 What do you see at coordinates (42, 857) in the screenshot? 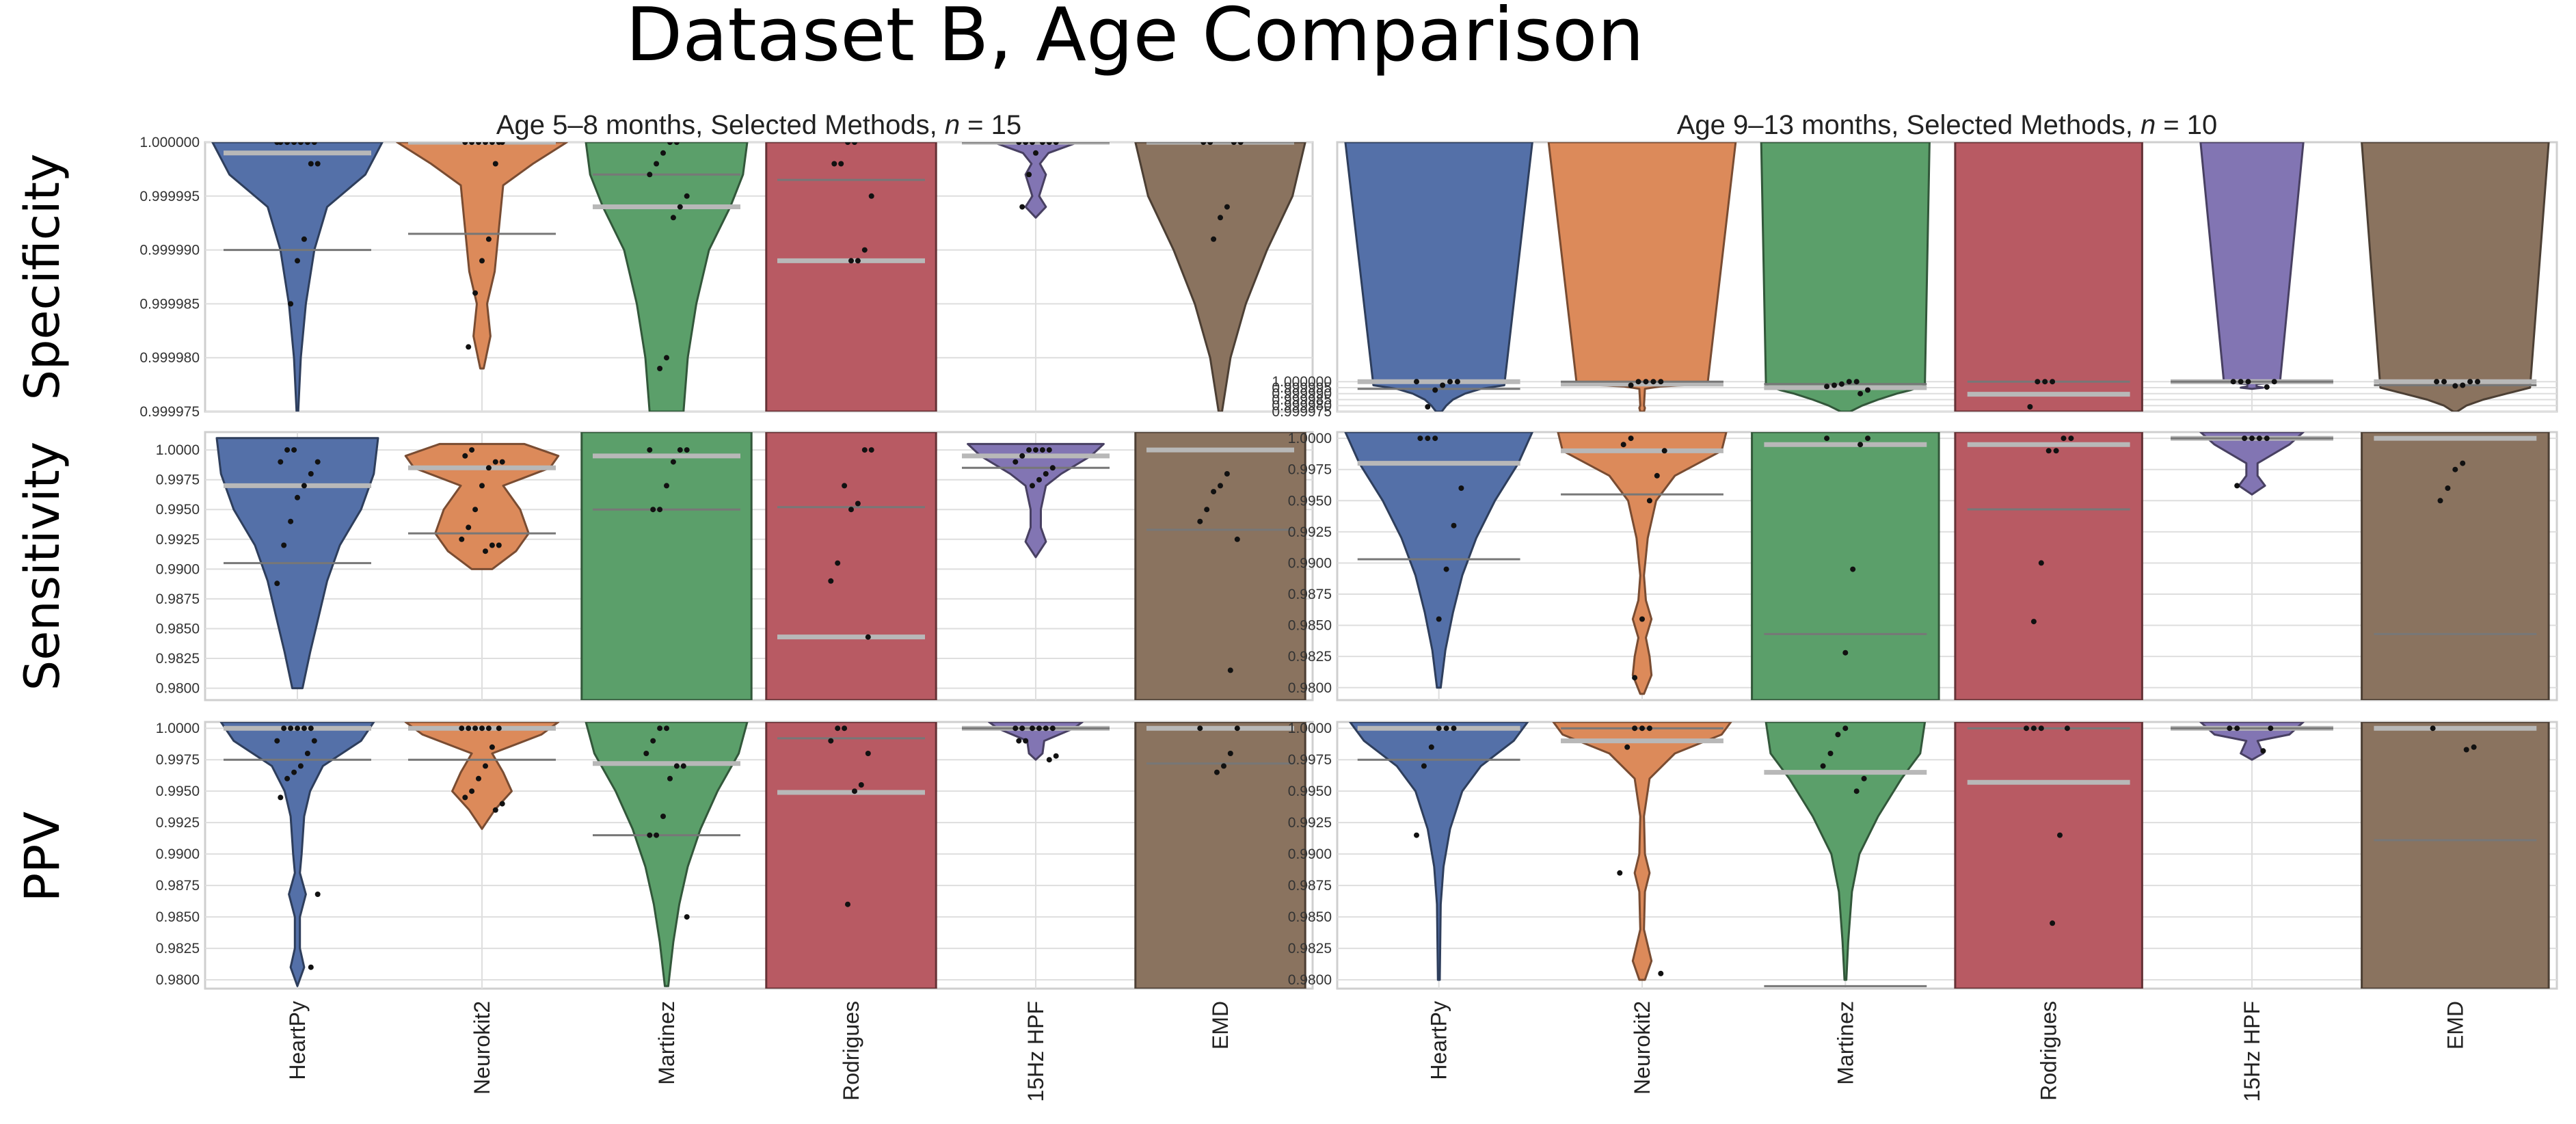
I see `row-label-ppv: PPV` at bounding box center [42, 857].